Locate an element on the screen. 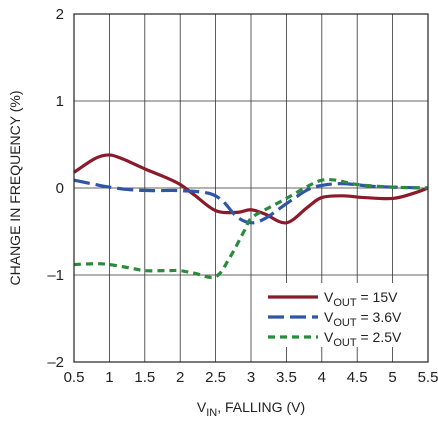 The image size is (438, 428). y-axis-label: CHANGE IN FREQUENCY (%) is located at coordinates (15, 188).